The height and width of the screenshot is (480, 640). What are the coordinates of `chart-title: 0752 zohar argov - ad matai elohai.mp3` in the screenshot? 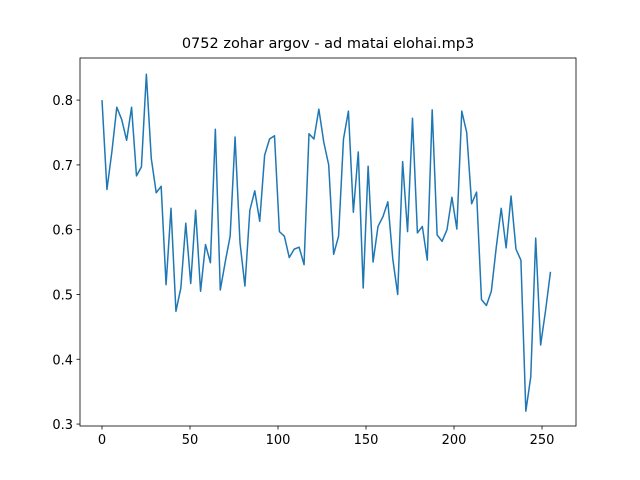 It's located at (328, 44).